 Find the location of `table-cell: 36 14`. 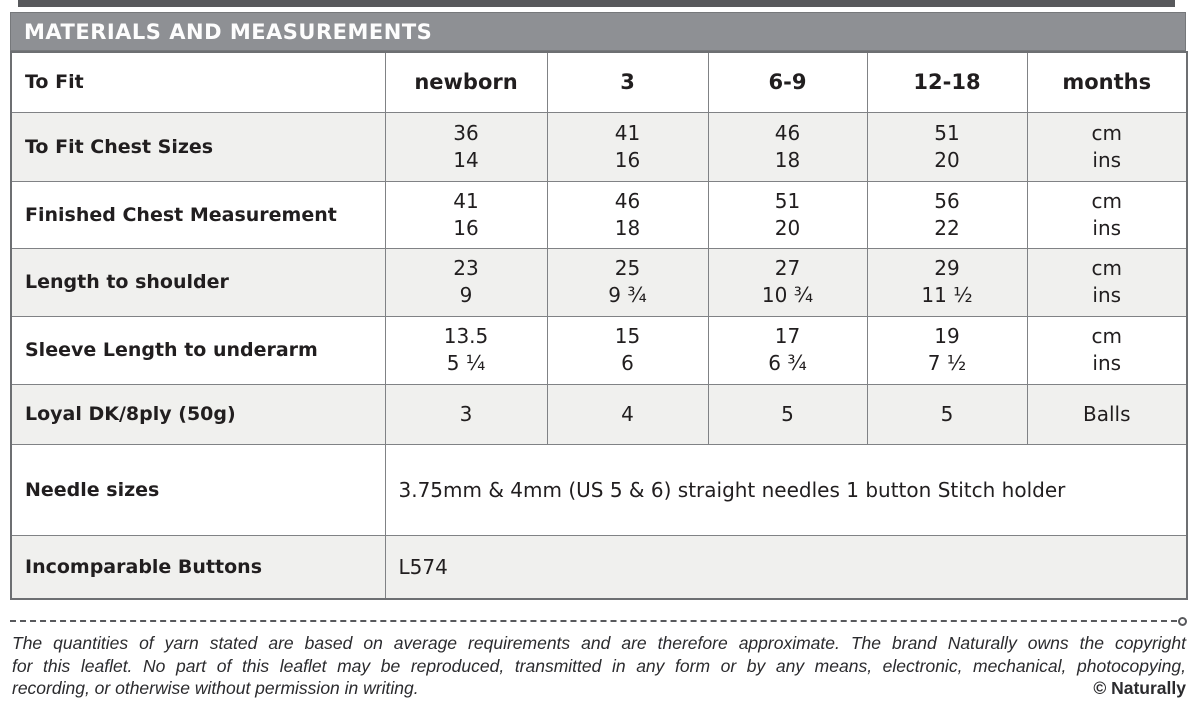

table-cell: 36 14 is located at coordinates (466, 146).